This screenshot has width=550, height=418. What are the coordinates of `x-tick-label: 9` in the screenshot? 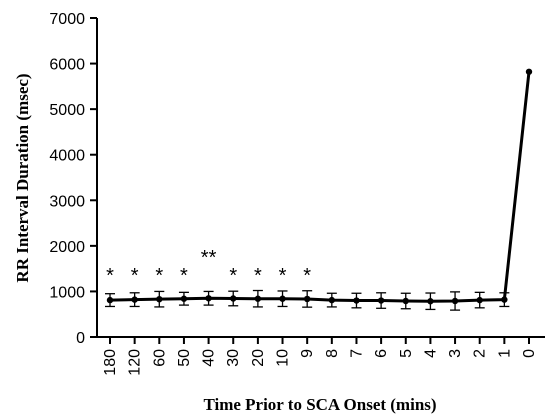 It's located at (307, 353).